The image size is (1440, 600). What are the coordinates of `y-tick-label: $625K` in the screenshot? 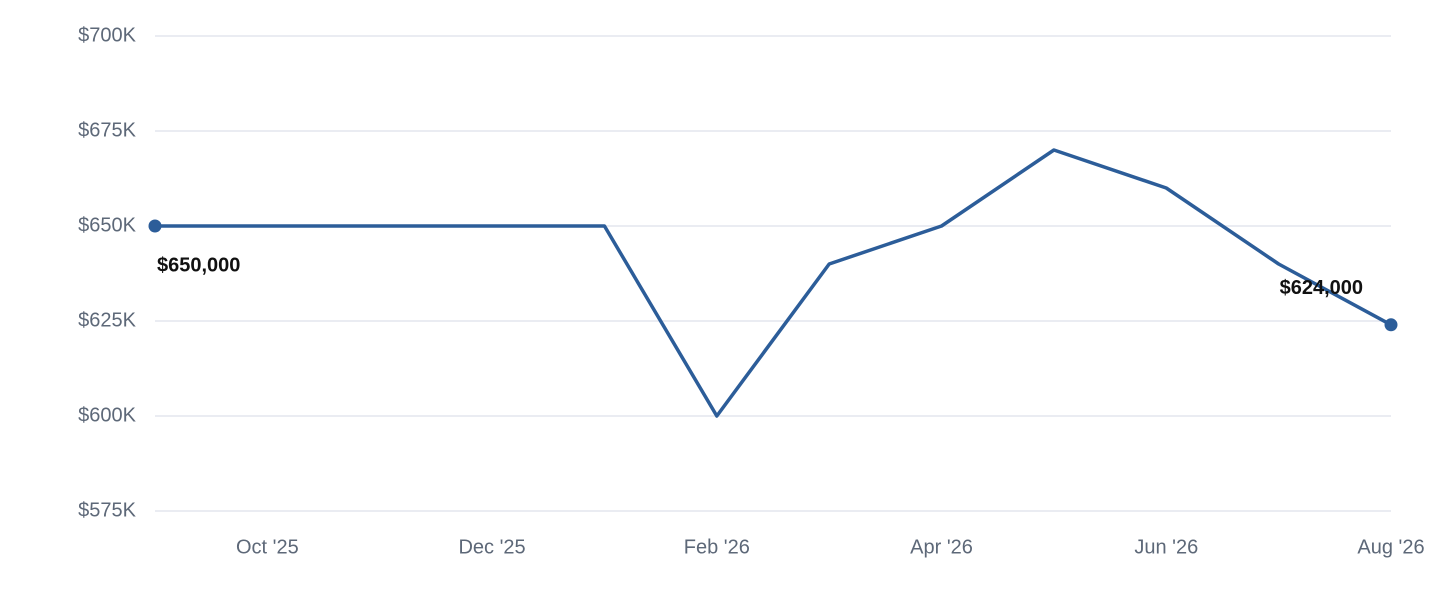 It's located at (107, 320).